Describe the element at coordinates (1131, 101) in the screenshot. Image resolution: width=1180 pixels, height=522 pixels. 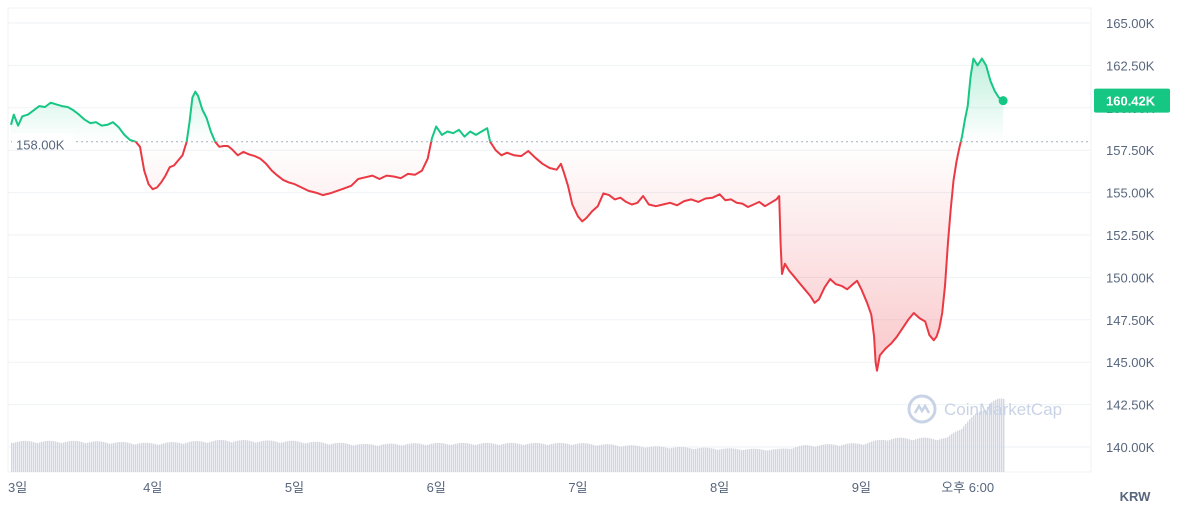
I see `current-price-label: 160.42K` at that location.